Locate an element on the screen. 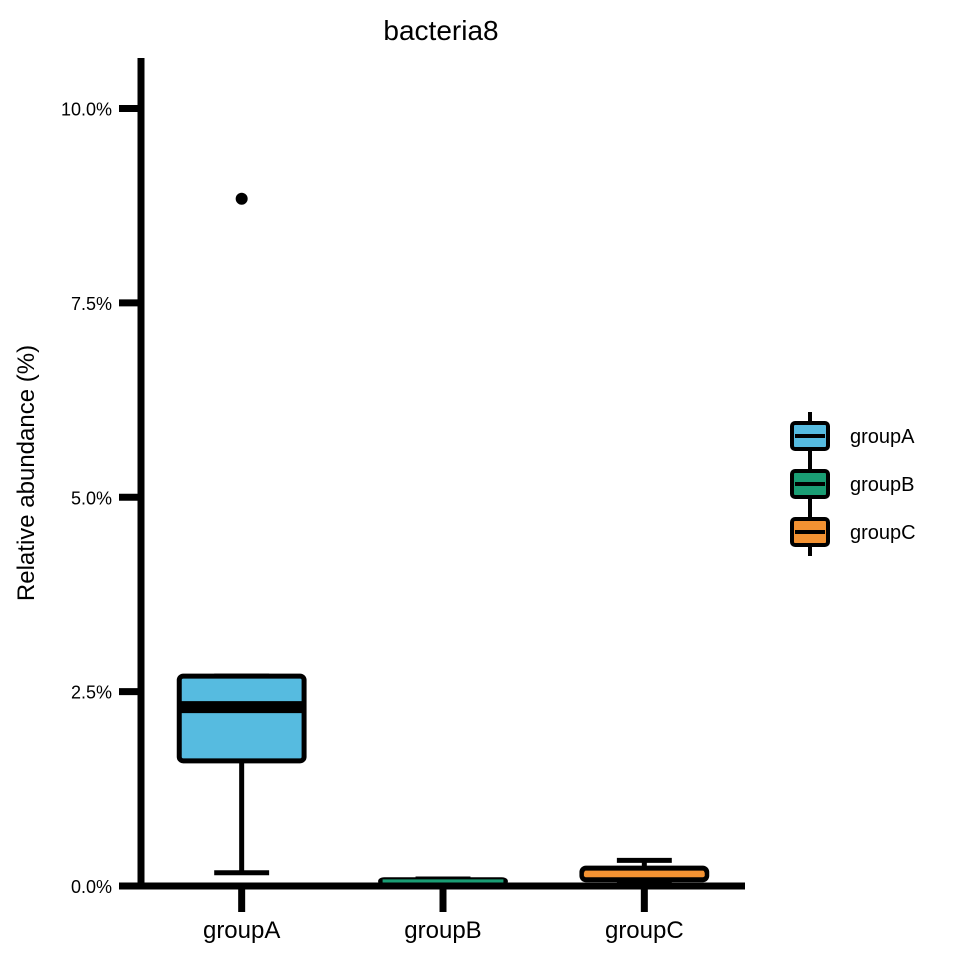 This screenshot has width=960, height=960. legend-label: groupA is located at coordinates (882, 437).